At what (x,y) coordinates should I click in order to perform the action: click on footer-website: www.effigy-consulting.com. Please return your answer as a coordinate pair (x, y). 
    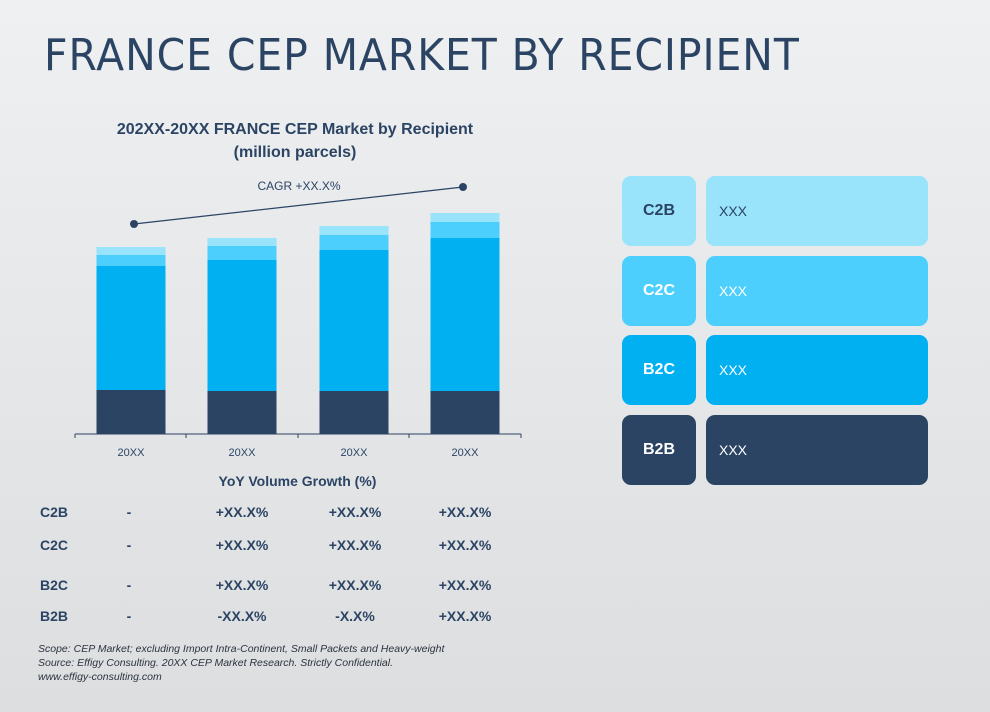
    Looking at the image, I should click on (100, 677).